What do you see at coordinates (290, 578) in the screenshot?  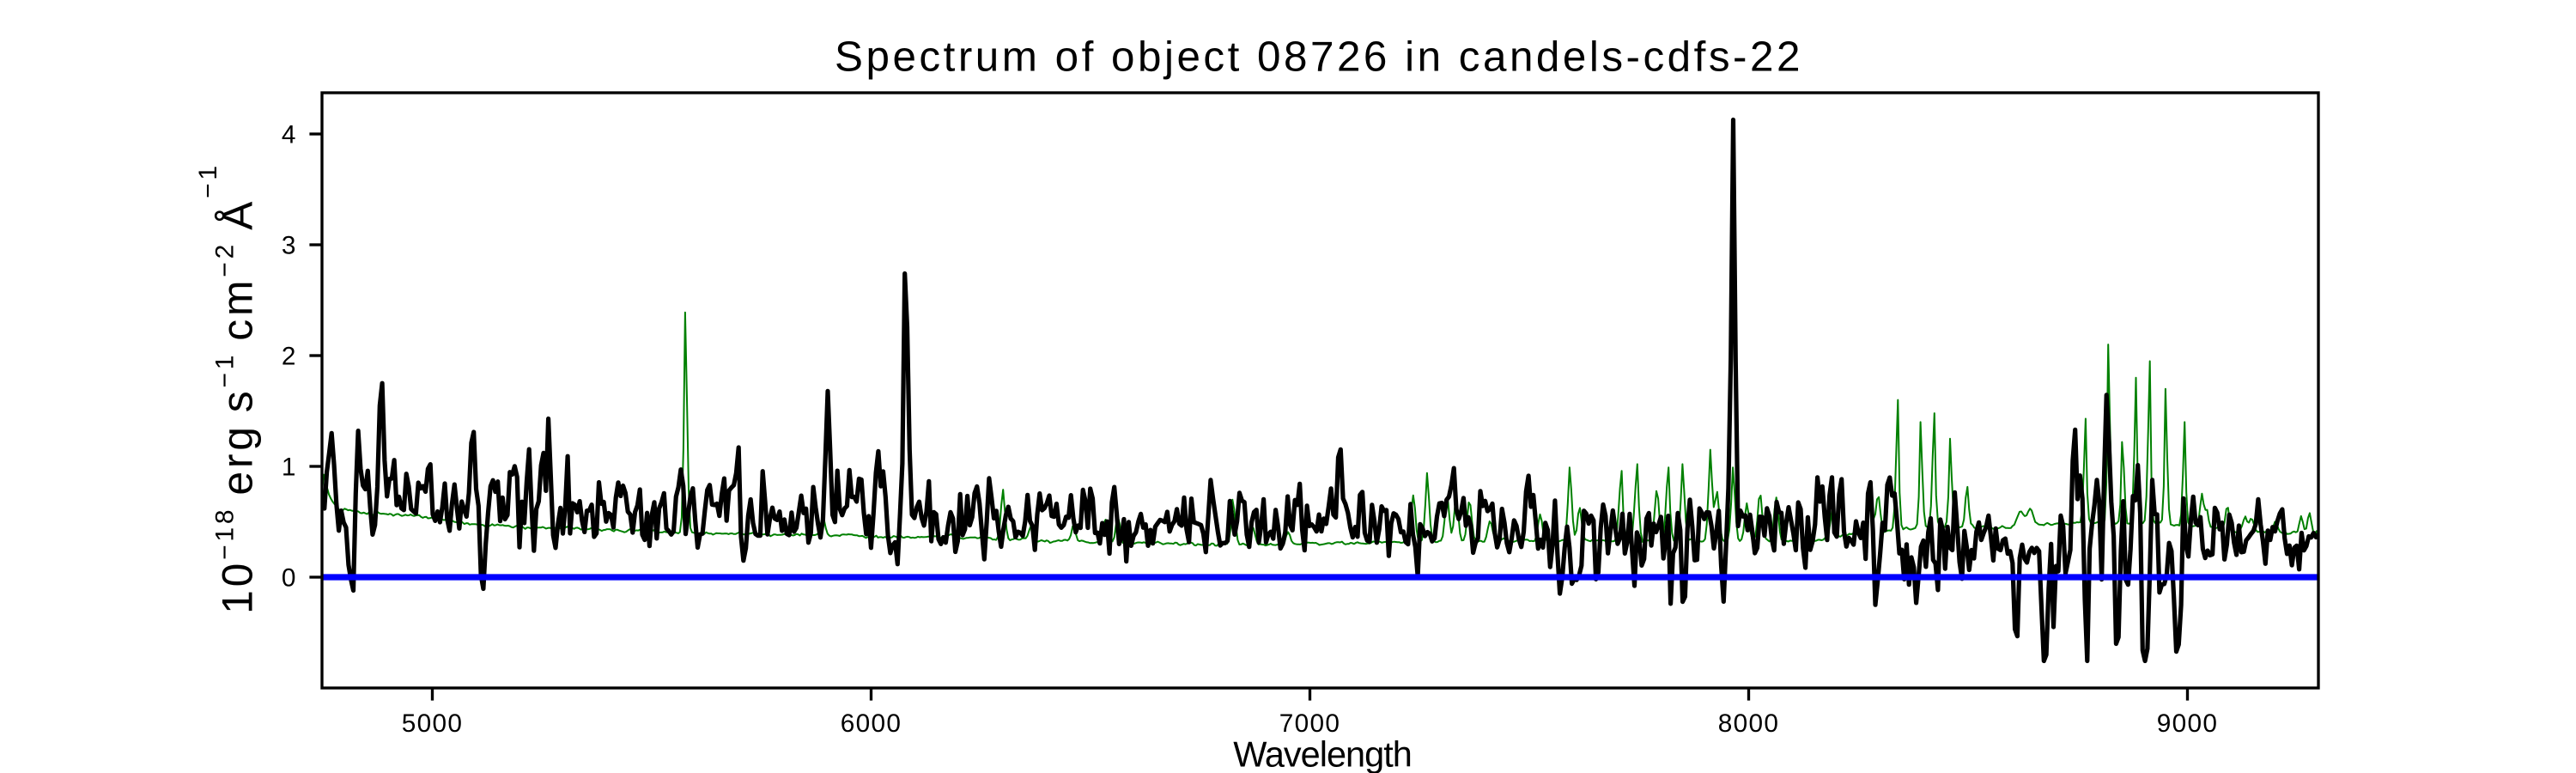 I see `svg-text: 0` at bounding box center [290, 578].